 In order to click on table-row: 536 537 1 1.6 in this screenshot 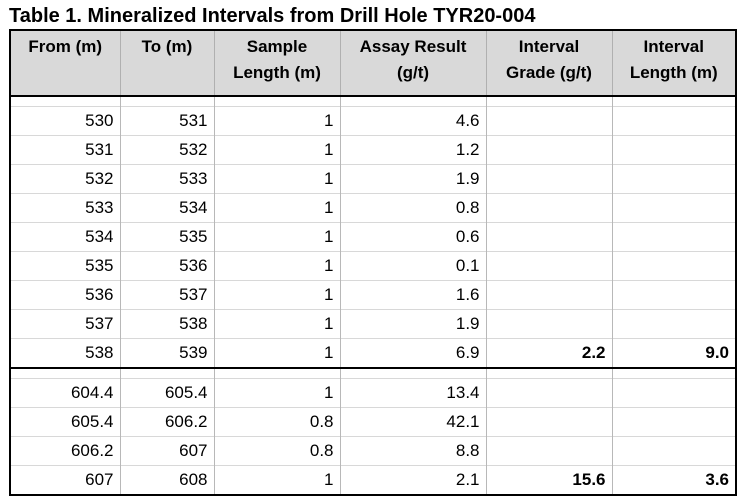, I will do `click(373, 295)`.